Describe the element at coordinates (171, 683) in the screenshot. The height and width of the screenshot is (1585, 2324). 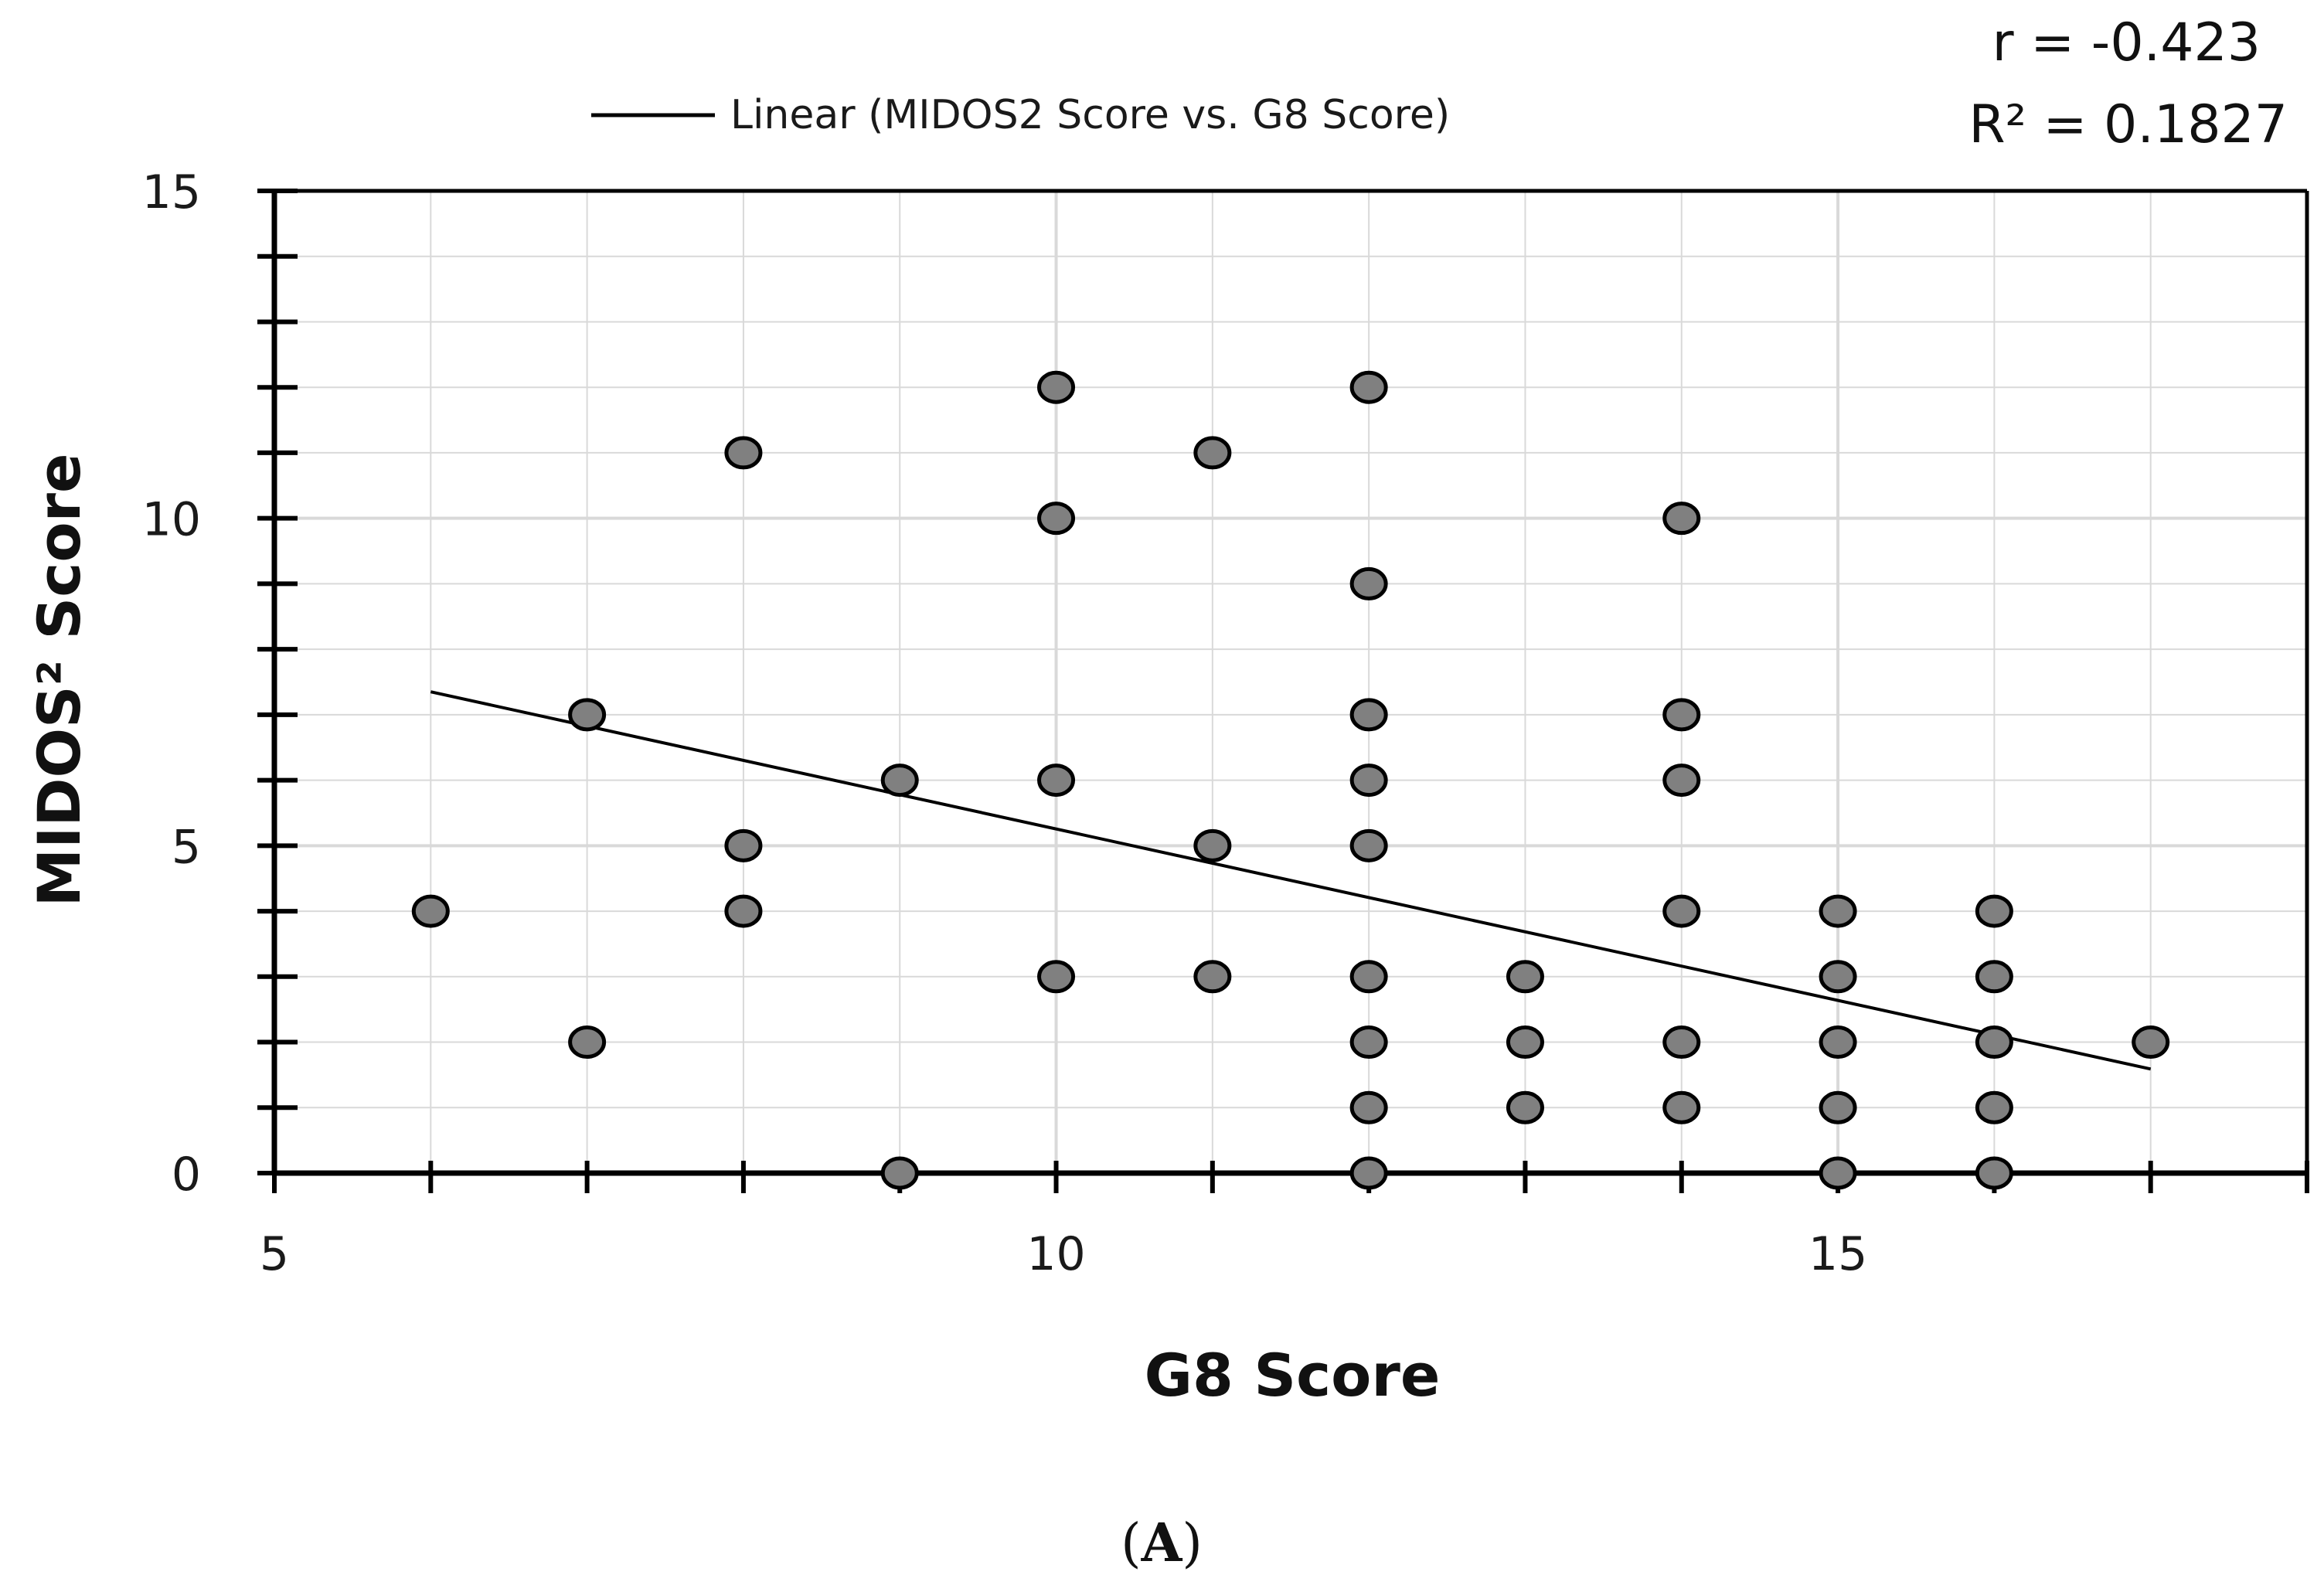
I see `y-tick-labels: 0 5 10 15` at that location.